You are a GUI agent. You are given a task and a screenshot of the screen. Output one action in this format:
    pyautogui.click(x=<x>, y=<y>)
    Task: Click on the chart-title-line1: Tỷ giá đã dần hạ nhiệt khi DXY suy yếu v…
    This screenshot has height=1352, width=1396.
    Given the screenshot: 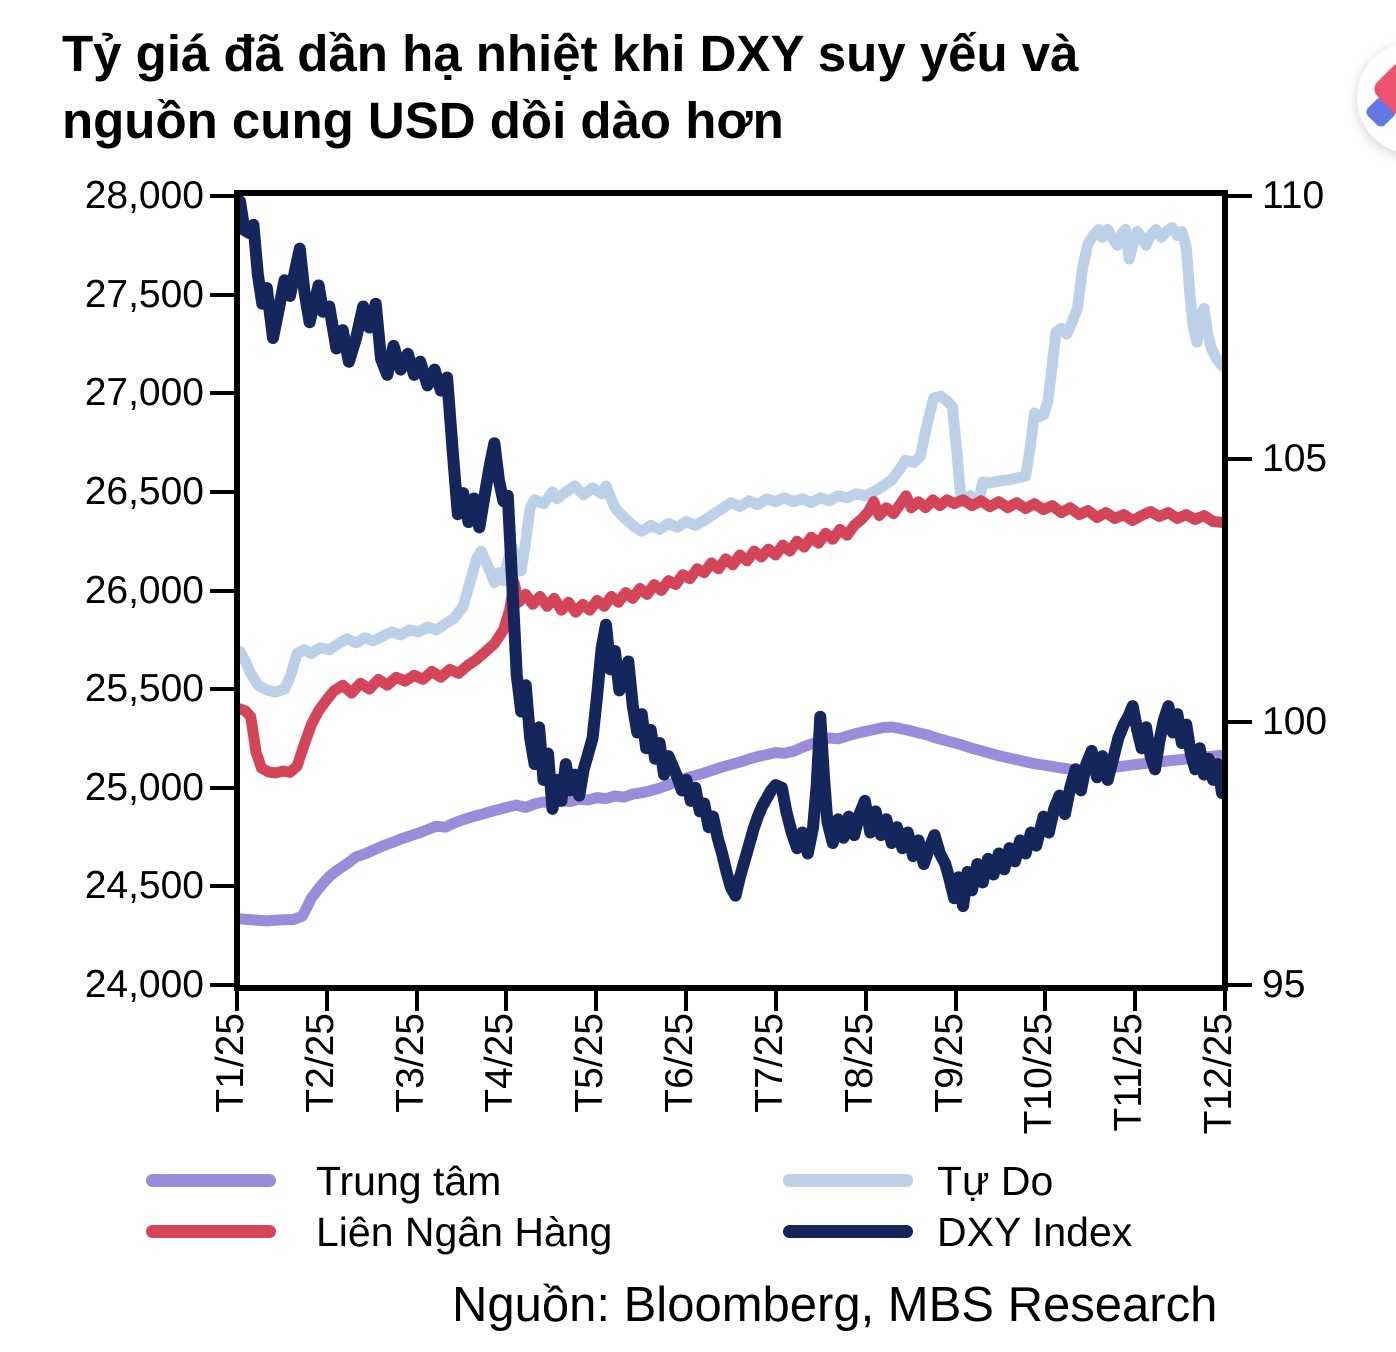 What is the action you would take?
    pyautogui.click(x=570, y=53)
    